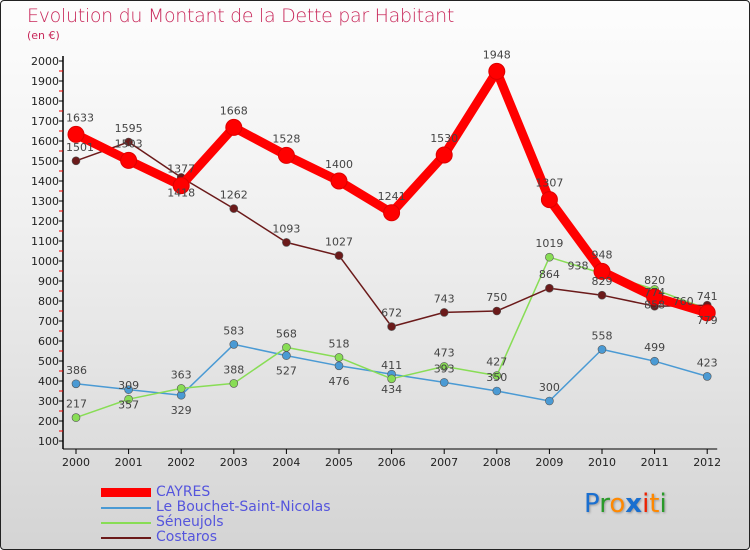 This screenshot has width=750, height=550. Describe the element at coordinates (339, 164) in the screenshot. I see `data-label: 1400` at that location.